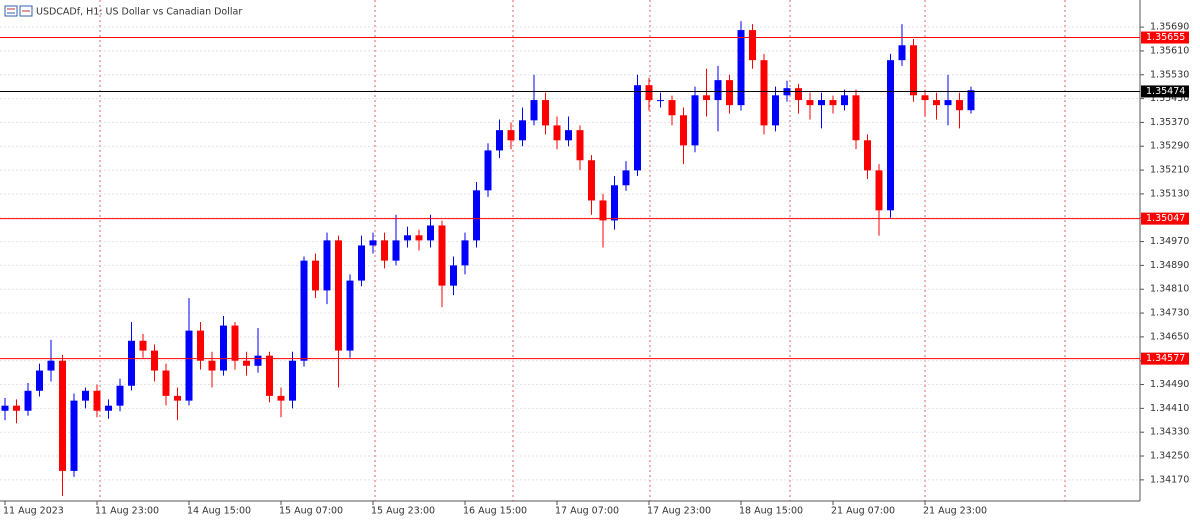  Describe the element at coordinates (1169, 456) in the screenshot. I see `y-tick-label: 1.34250` at that location.